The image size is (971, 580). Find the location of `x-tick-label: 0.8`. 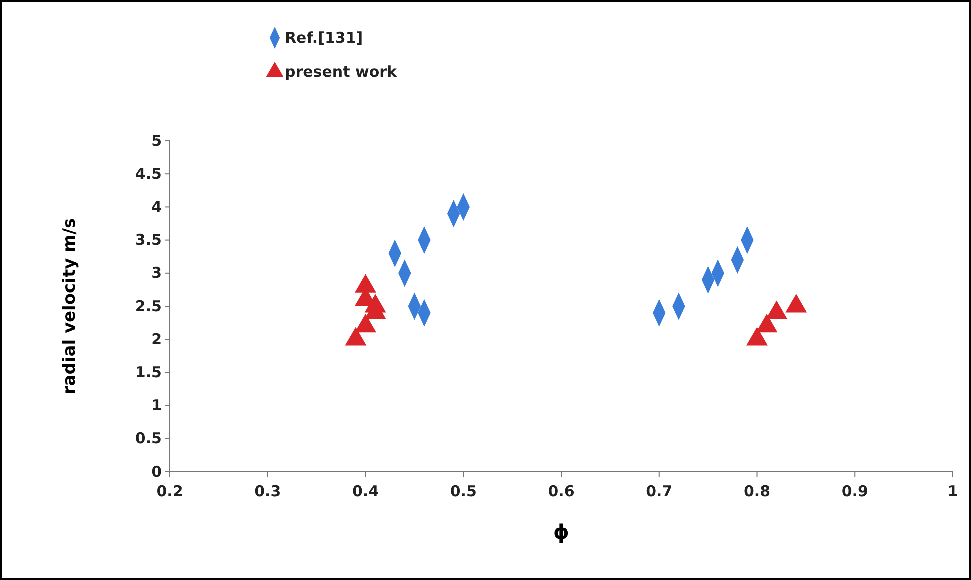

x-tick-label: 0.8 is located at coordinates (757, 491).